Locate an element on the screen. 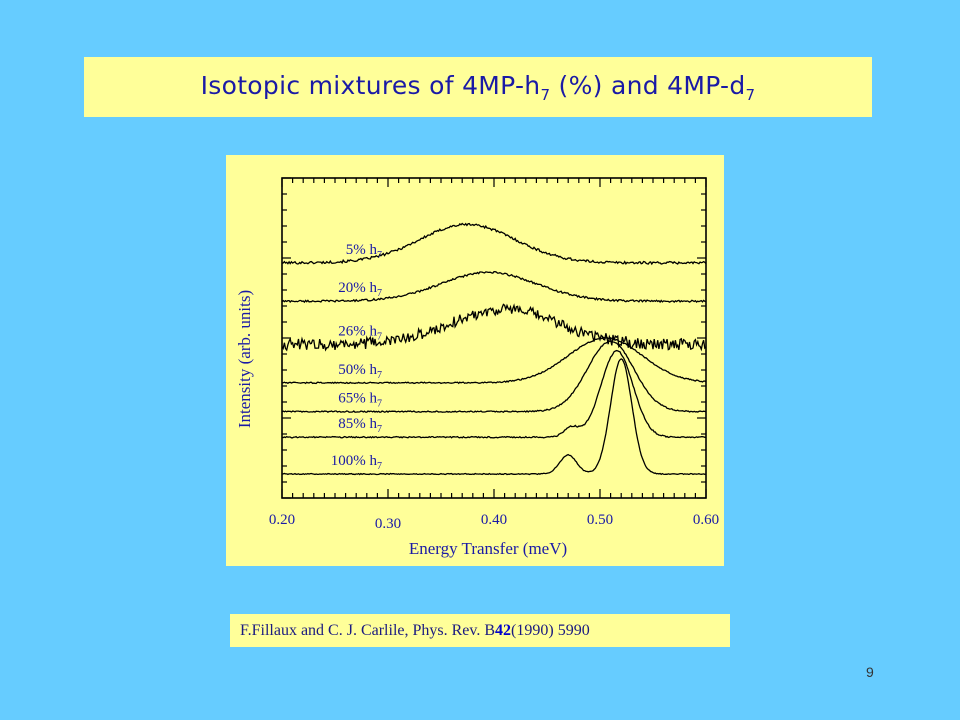 The height and width of the screenshot is (720, 960). x-tick-labels: 0.20 0.30 0.40 0.50 0.60 is located at coordinates (494, 522).